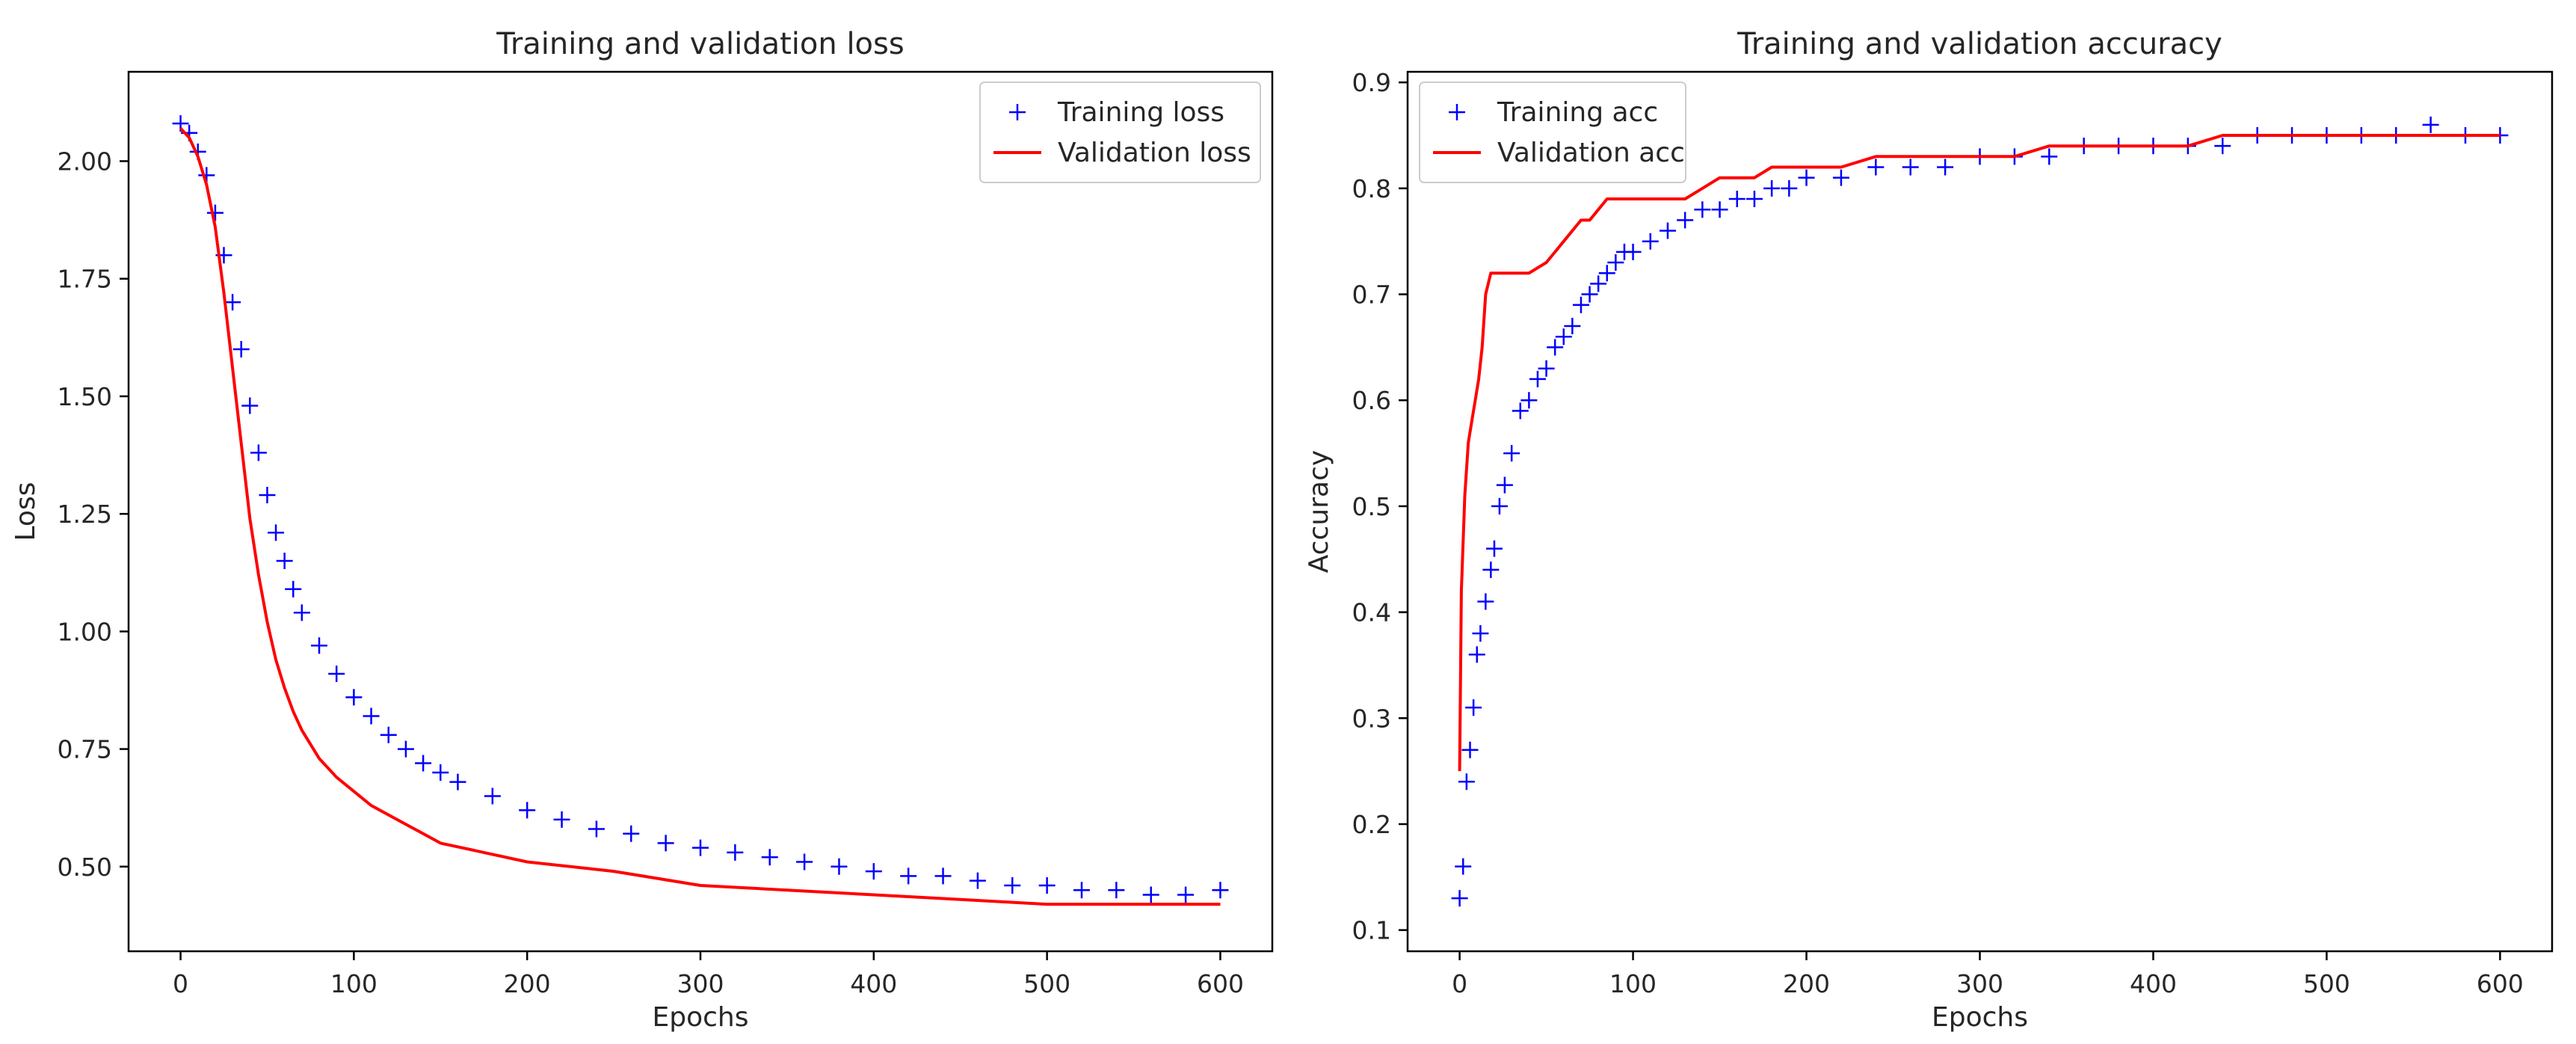 This screenshot has height=1044, width=2576. Describe the element at coordinates (1220, 983) in the screenshot. I see `x-tick-label: 600` at that location.